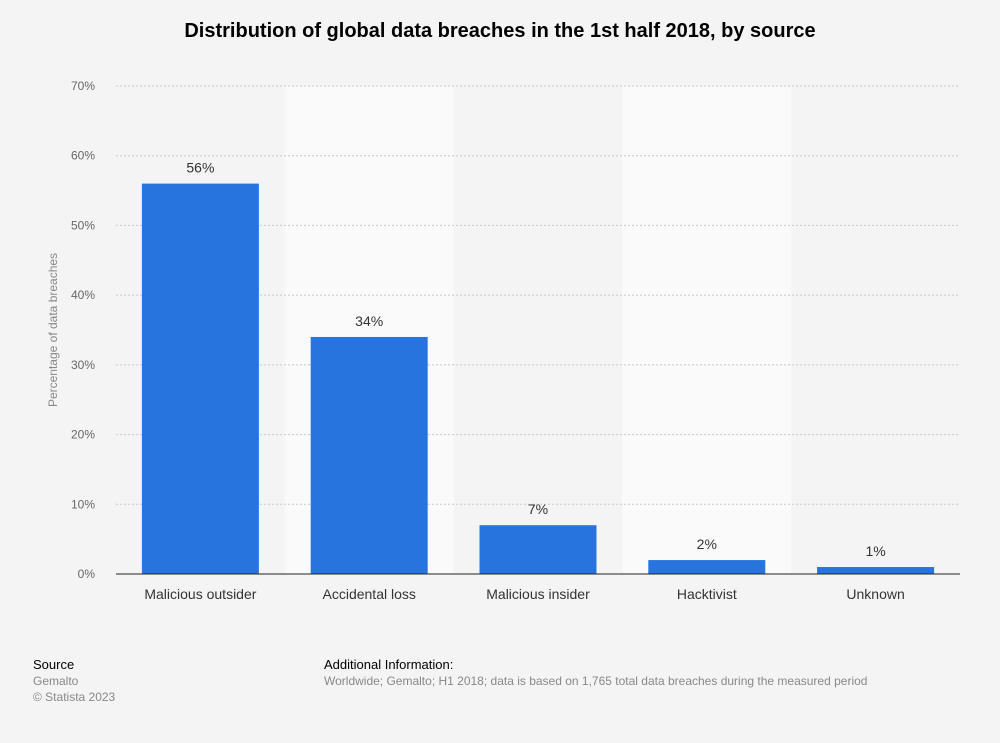 This screenshot has width=1000, height=743. Describe the element at coordinates (83, 365) in the screenshot. I see `y-tick-label: 30%` at that location.